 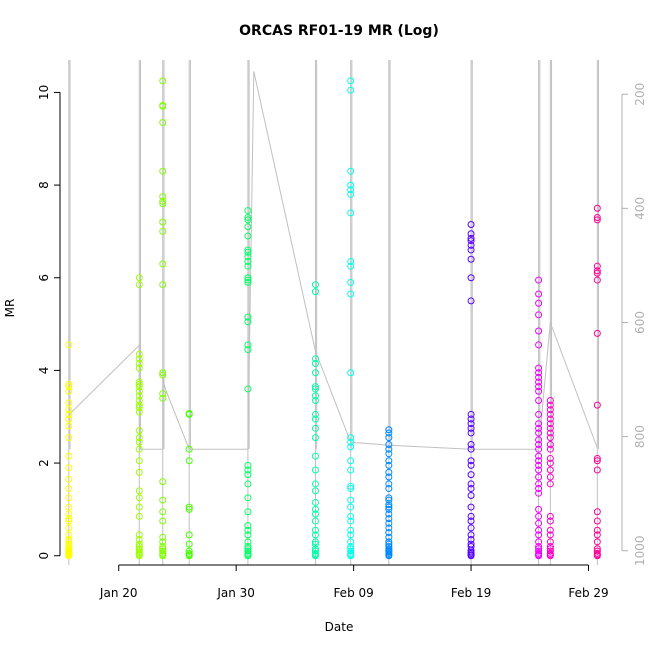 I want to click on y2-tick-label: 600, so click(x=640, y=322).